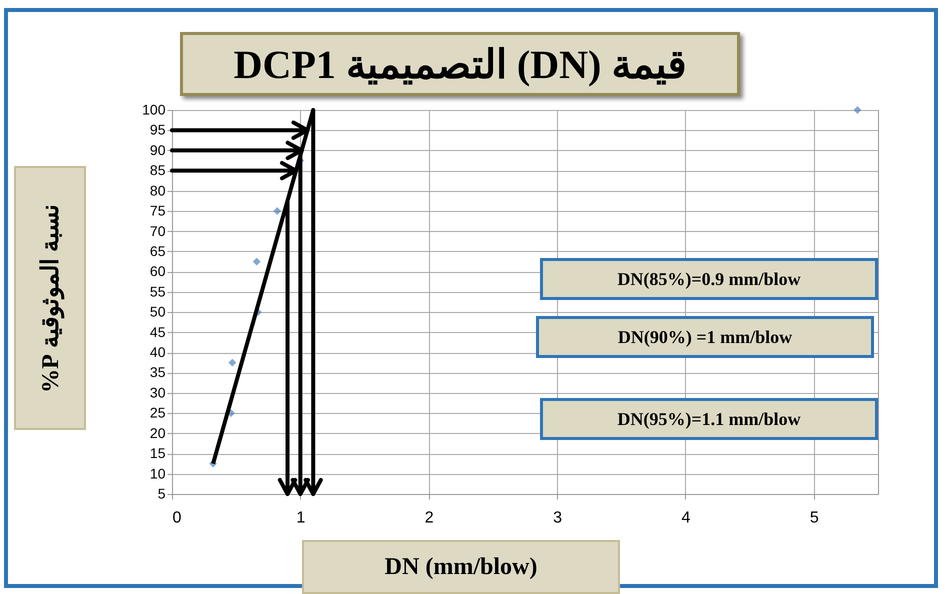 The width and height of the screenshot is (950, 594). What do you see at coordinates (154, 110) in the screenshot?
I see `y-tick-label: 100` at bounding box center [154, 110].